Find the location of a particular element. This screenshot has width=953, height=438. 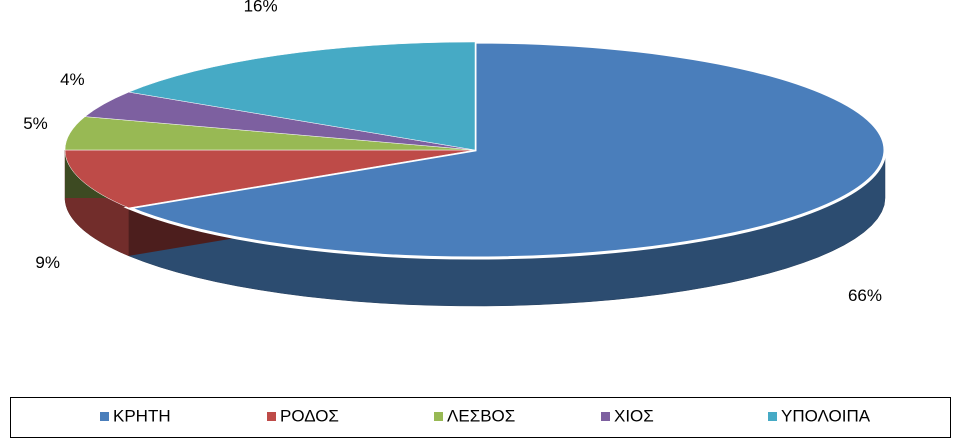

legend-label: ΥΠΟΛΟΙΠΑ is located at coordinates (826, 415).